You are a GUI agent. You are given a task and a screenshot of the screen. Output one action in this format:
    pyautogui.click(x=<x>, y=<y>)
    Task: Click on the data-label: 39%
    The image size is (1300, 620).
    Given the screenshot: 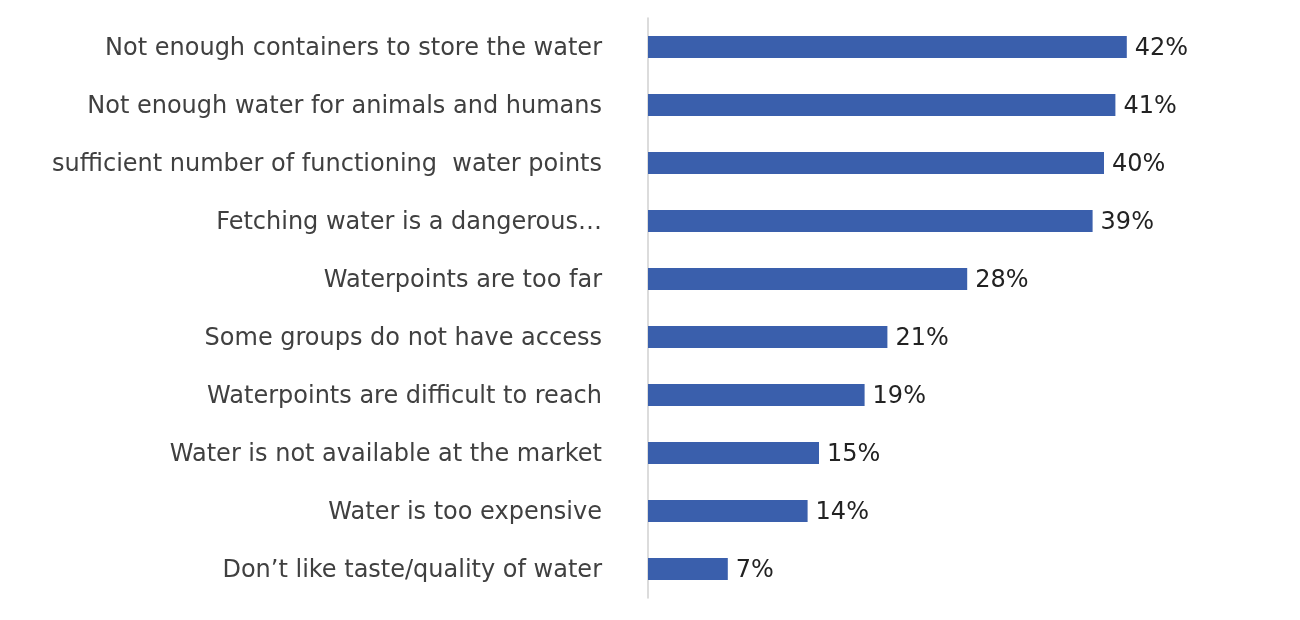 What is the action you would take?
    pyautogui.click(x=1127, y=221)
    